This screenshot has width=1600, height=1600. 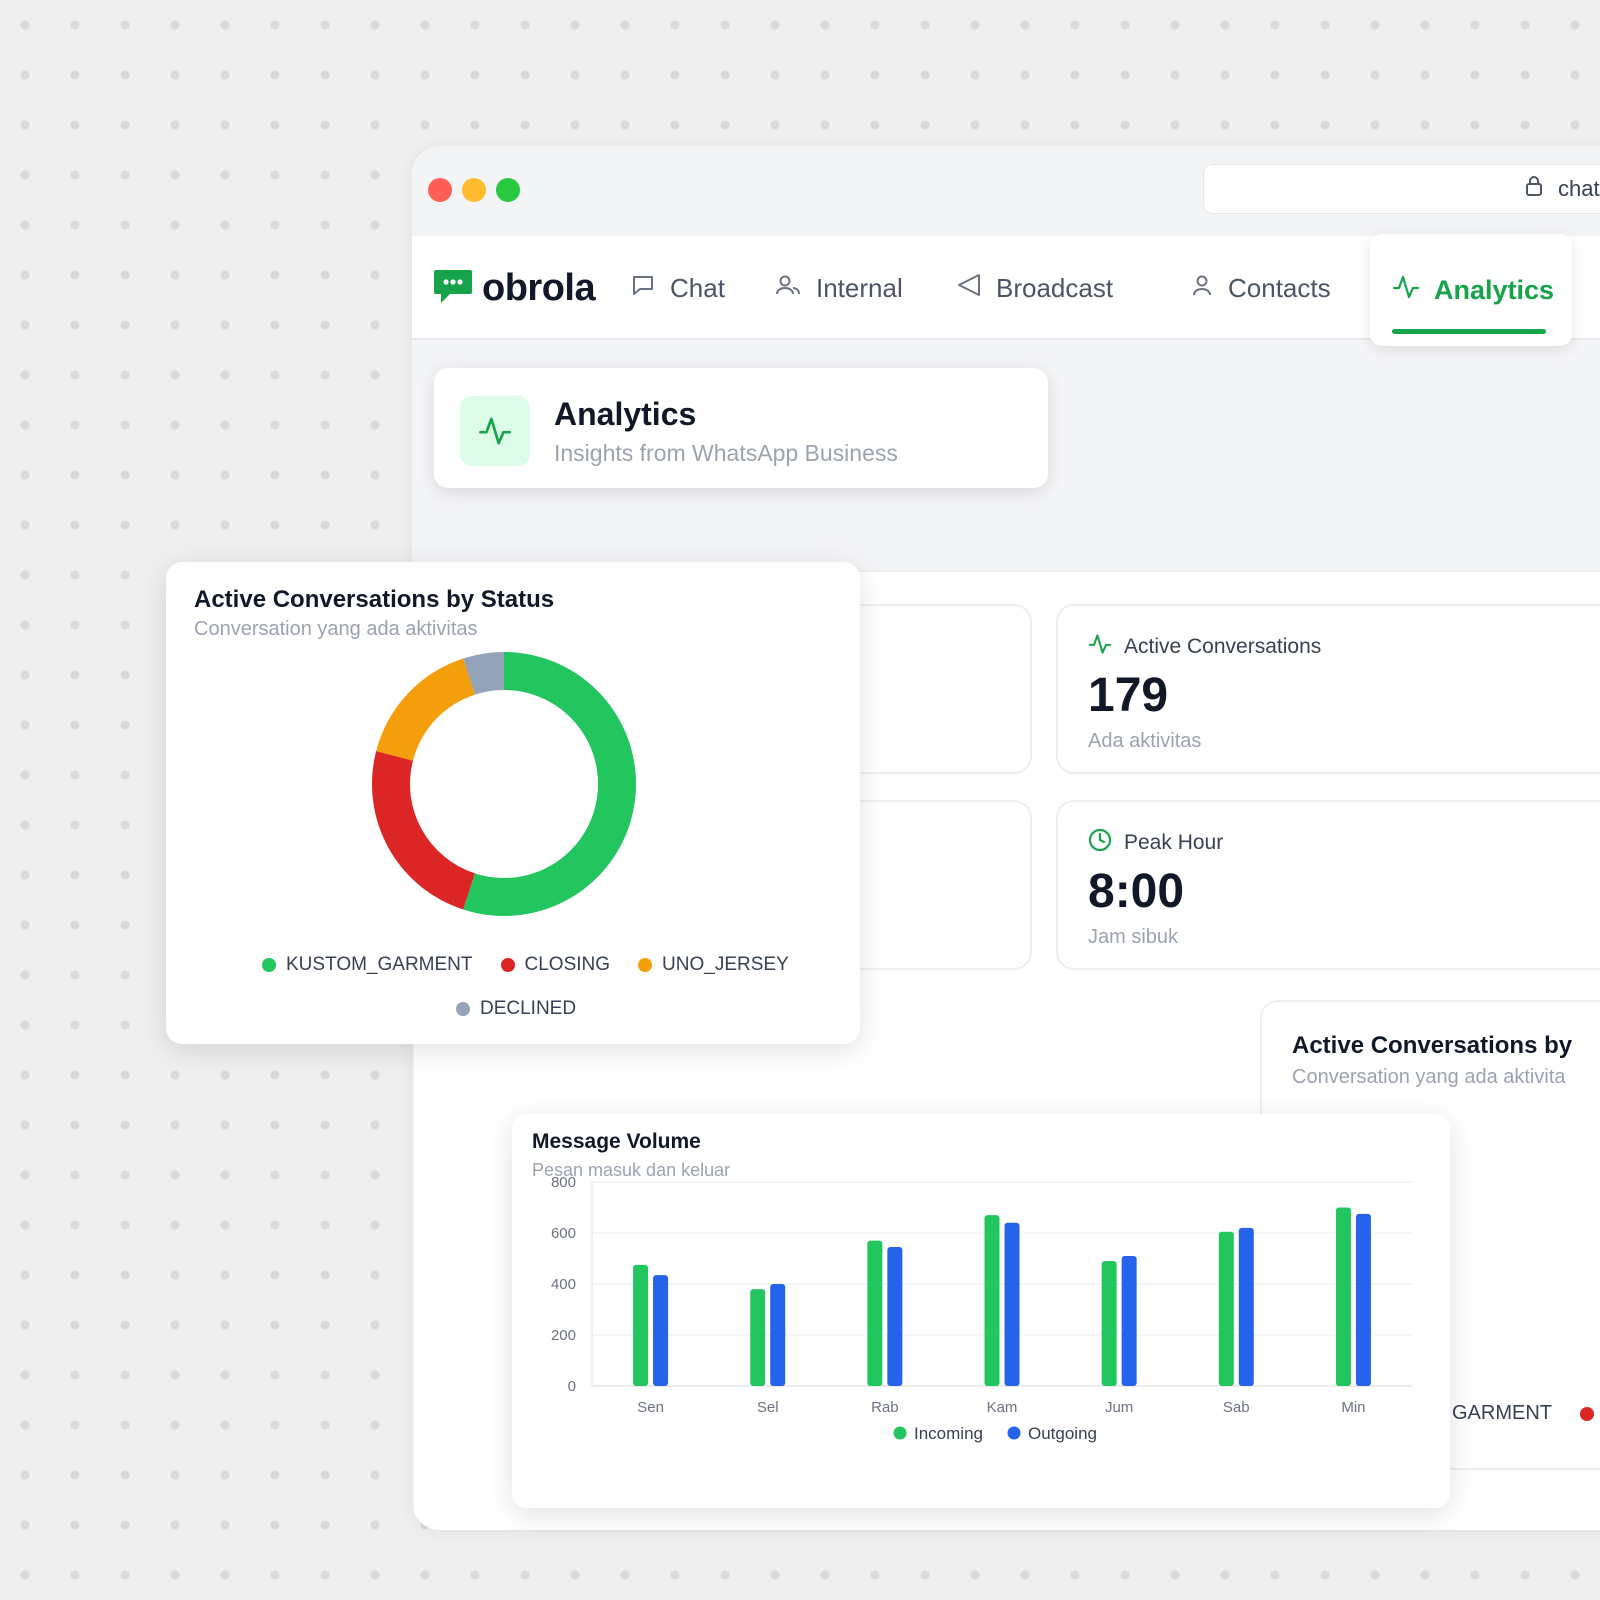 What do you see at coordinates (1136, 891) in the screenshot?
I see `stat-peak-value: 8:00` at bounding box center [1136, 891].